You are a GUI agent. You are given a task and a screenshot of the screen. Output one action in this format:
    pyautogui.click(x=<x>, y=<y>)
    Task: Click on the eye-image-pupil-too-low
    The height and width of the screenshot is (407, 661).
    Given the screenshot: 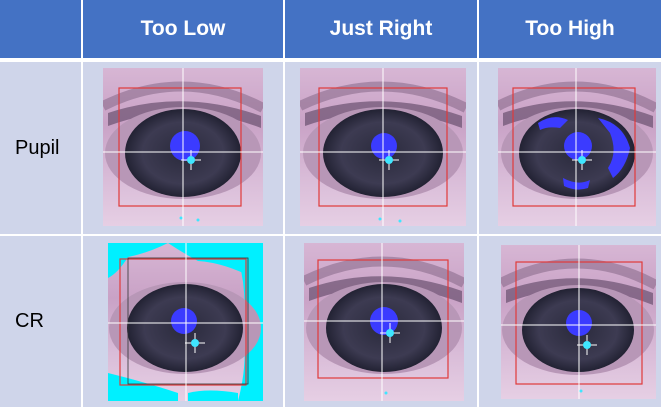 What is the action you would take?
    pyautogui.click(x=183, y=147)
    